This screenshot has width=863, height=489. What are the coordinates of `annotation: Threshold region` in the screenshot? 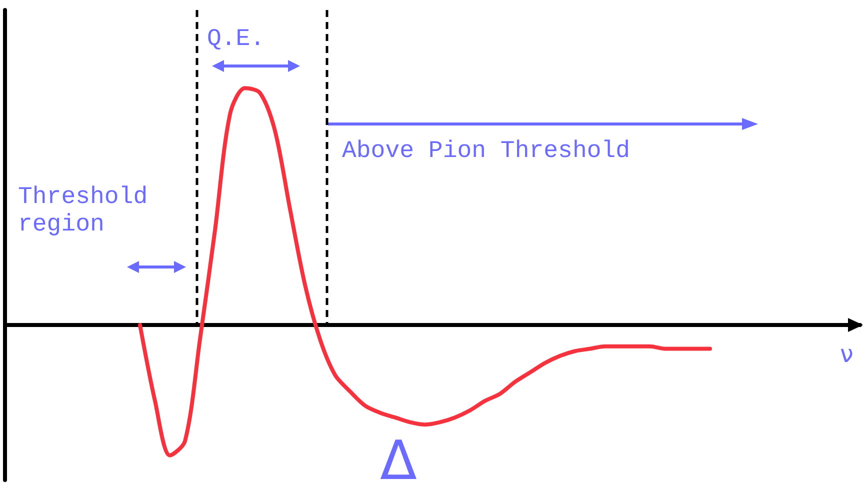 It's located at (90, 211).